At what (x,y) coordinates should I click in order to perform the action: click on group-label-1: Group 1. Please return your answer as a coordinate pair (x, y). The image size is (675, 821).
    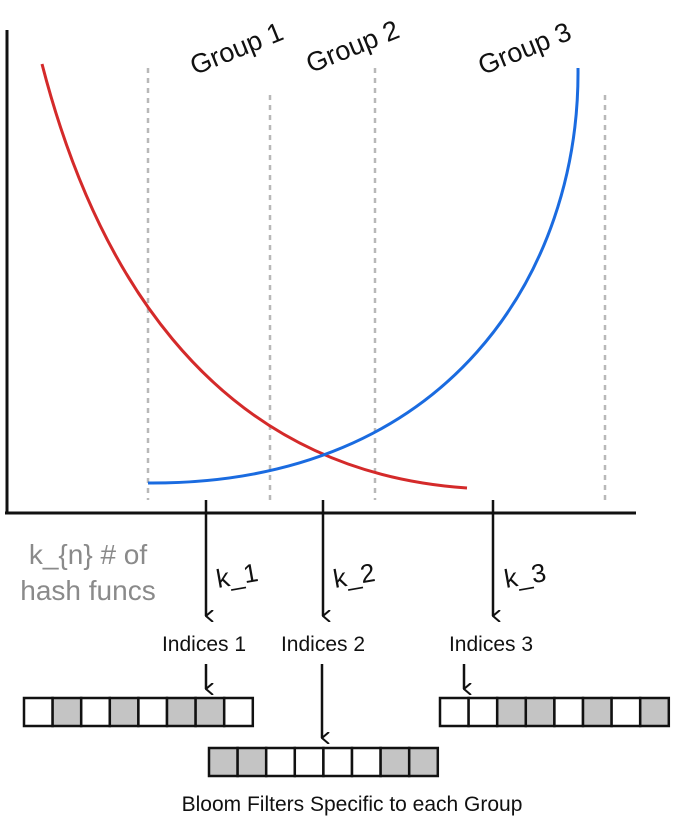
    Looking at the image, I should click on (237, 48).